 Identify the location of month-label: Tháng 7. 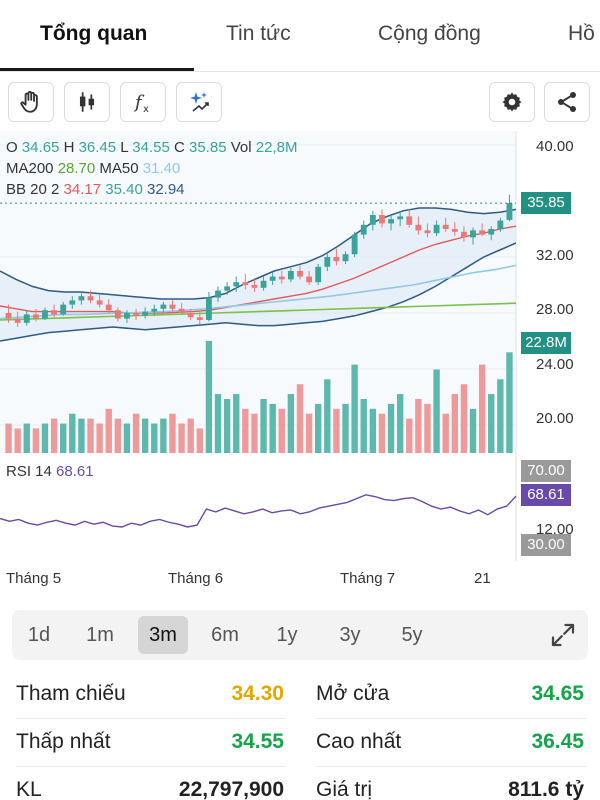
(368, 578).